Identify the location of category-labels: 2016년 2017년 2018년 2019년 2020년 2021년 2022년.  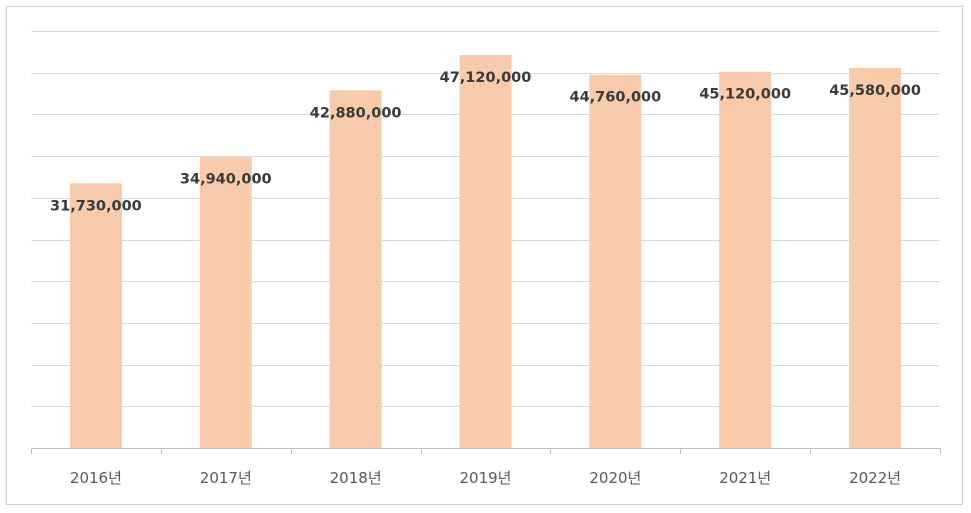
(485, 478).